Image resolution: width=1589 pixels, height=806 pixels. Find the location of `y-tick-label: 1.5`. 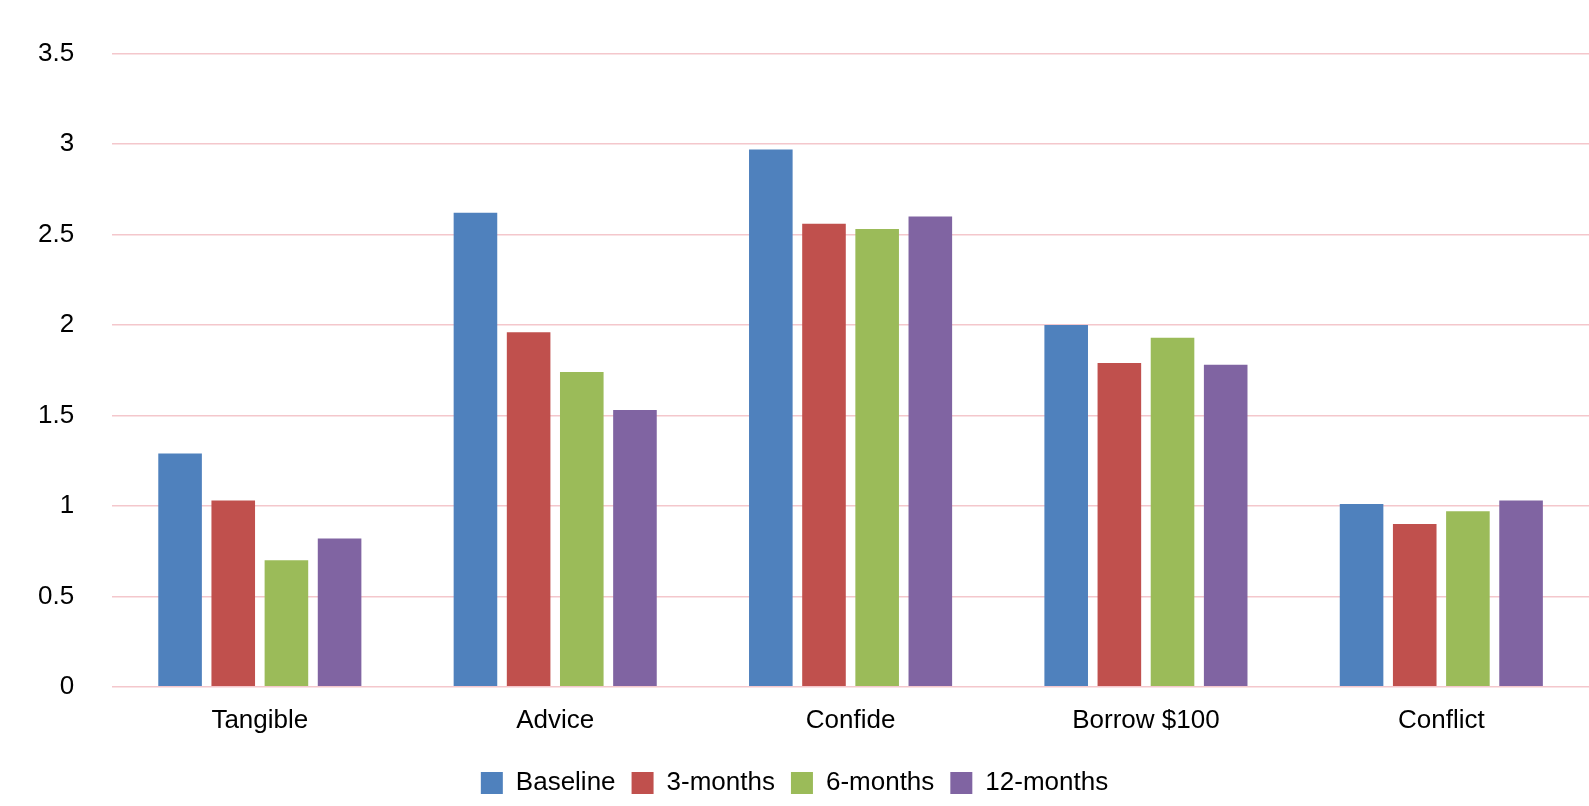

y-tick-label: 1.5 is located at coordinates (56, 413).